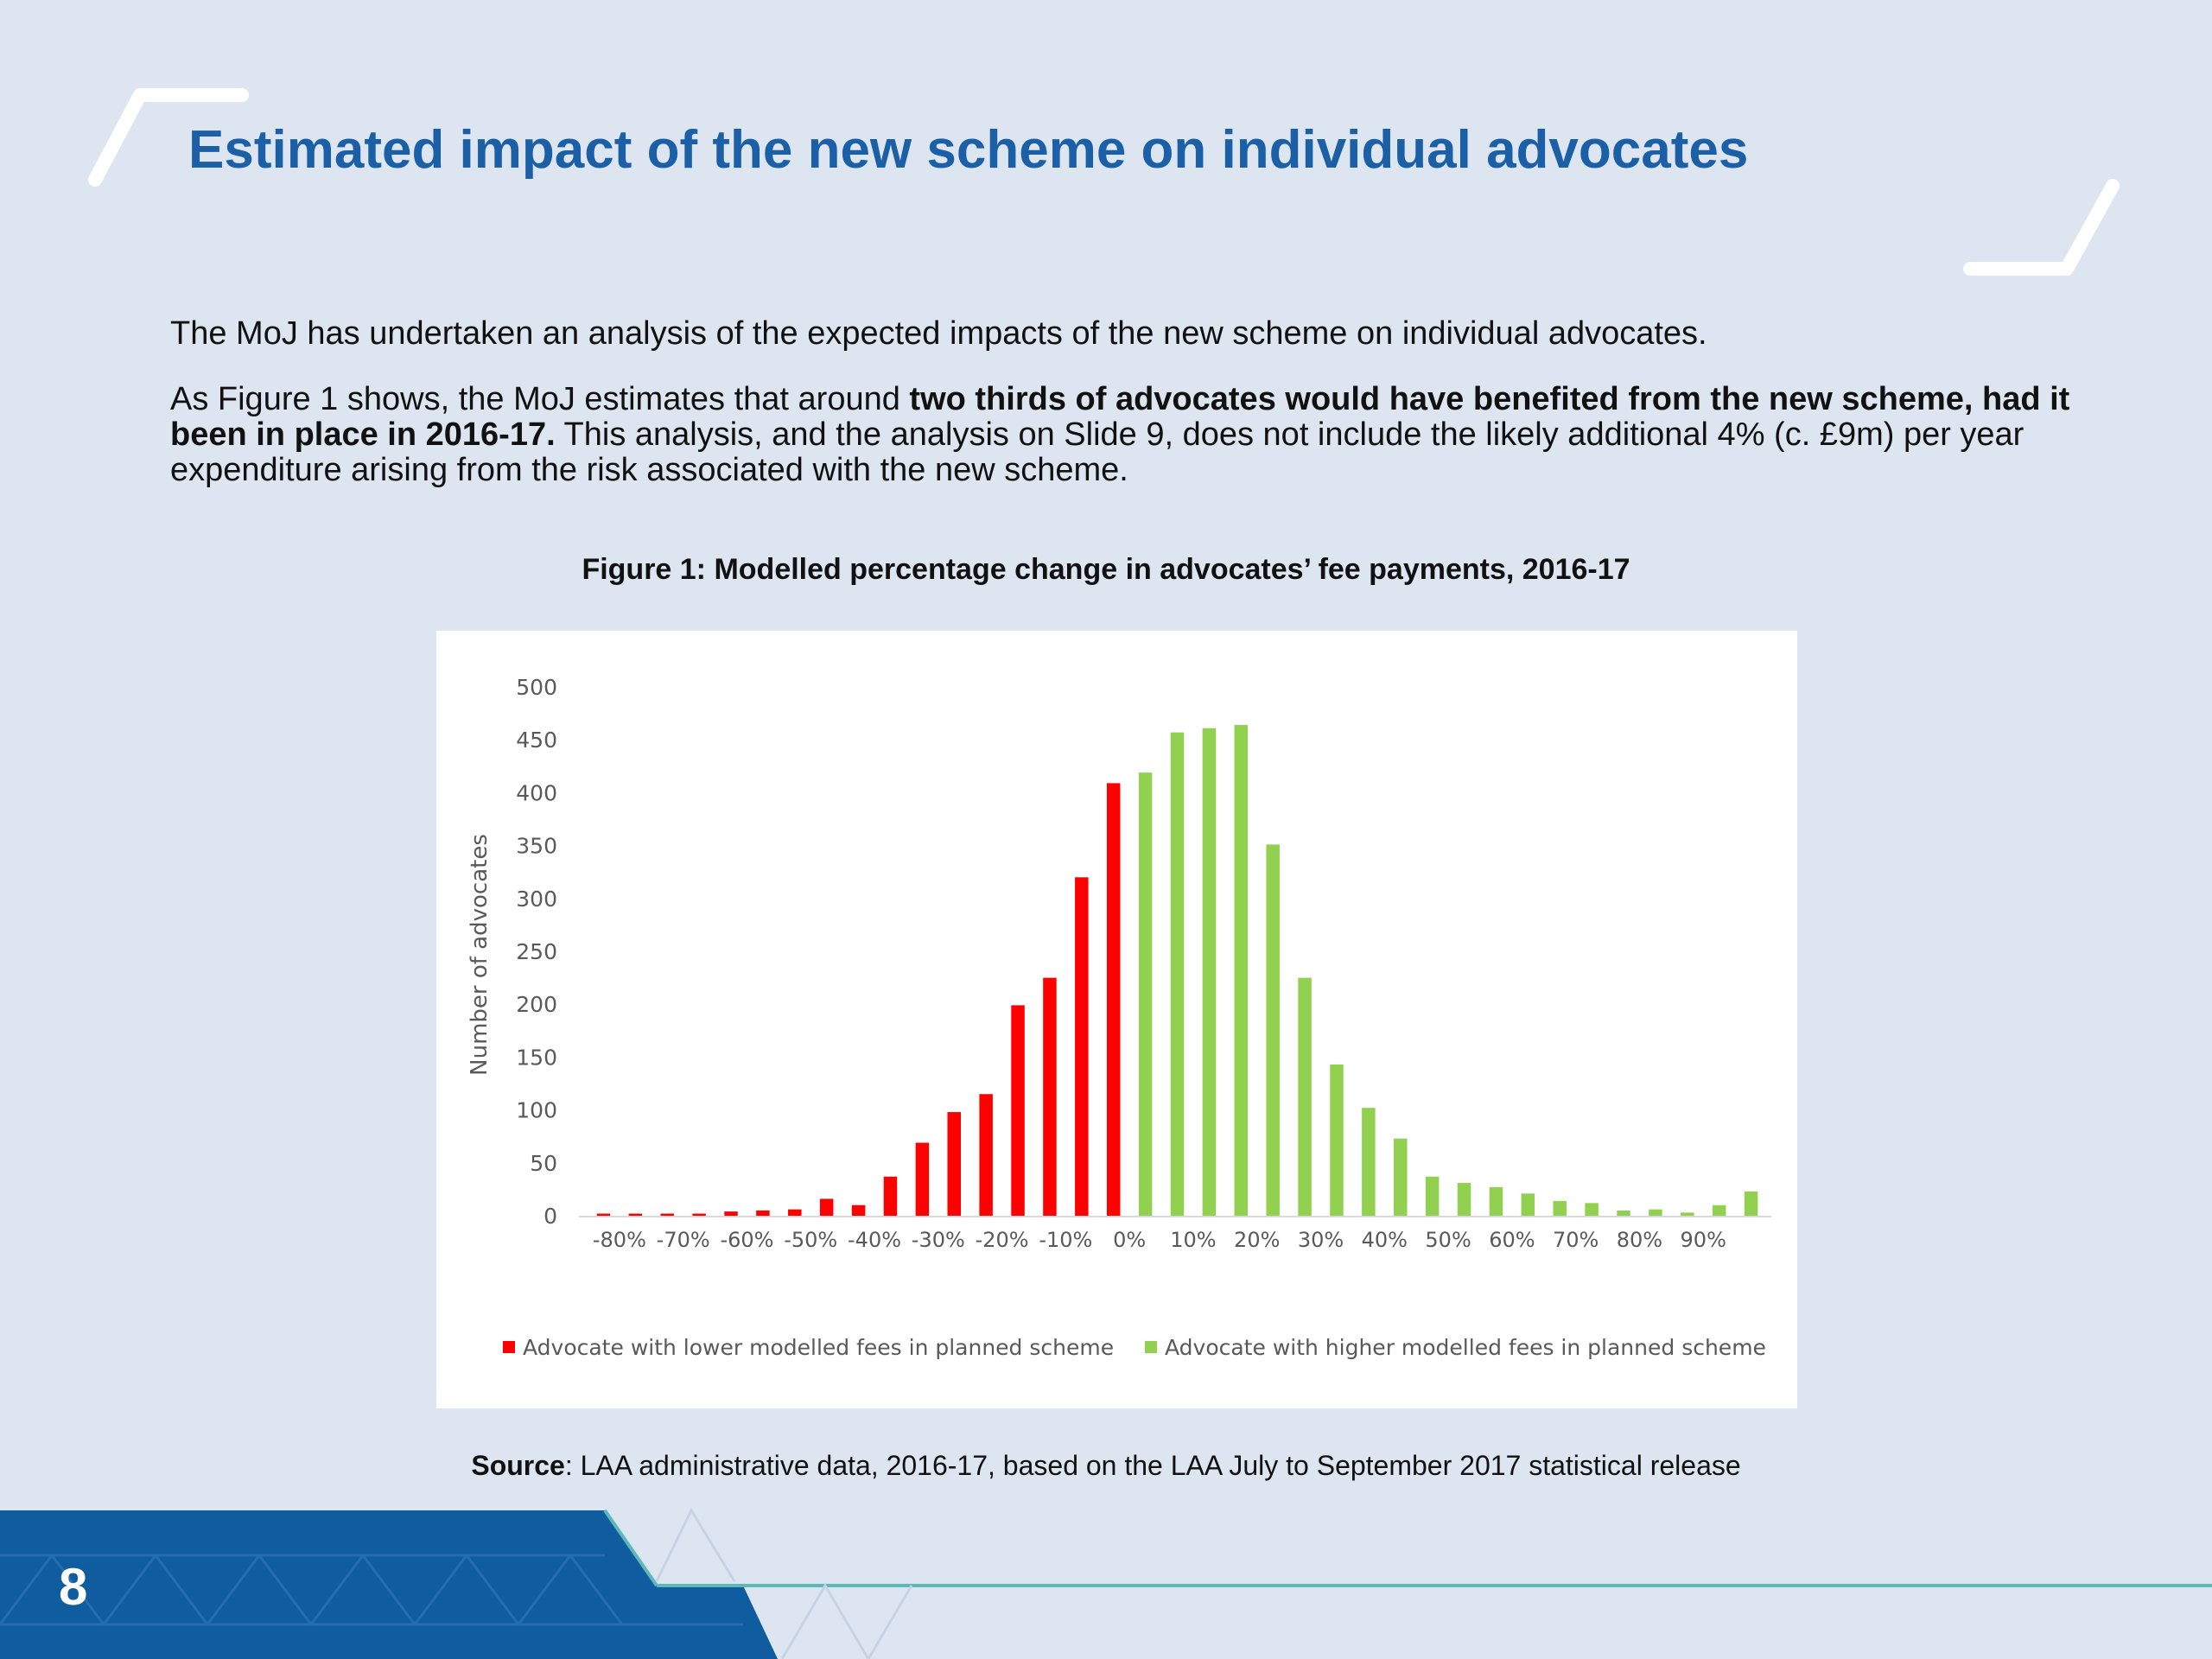 This screenshot has height=1659, width=2212. I want to click on page-number: 8, so click(73, 1587).